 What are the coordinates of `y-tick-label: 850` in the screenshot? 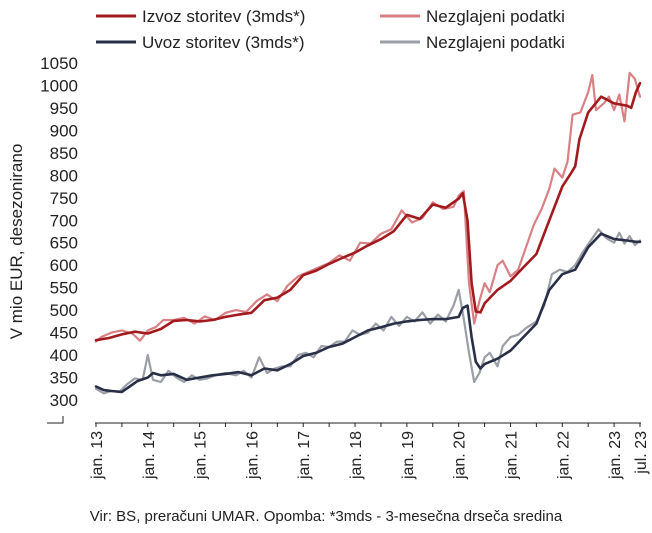 It's located at (64, 153).